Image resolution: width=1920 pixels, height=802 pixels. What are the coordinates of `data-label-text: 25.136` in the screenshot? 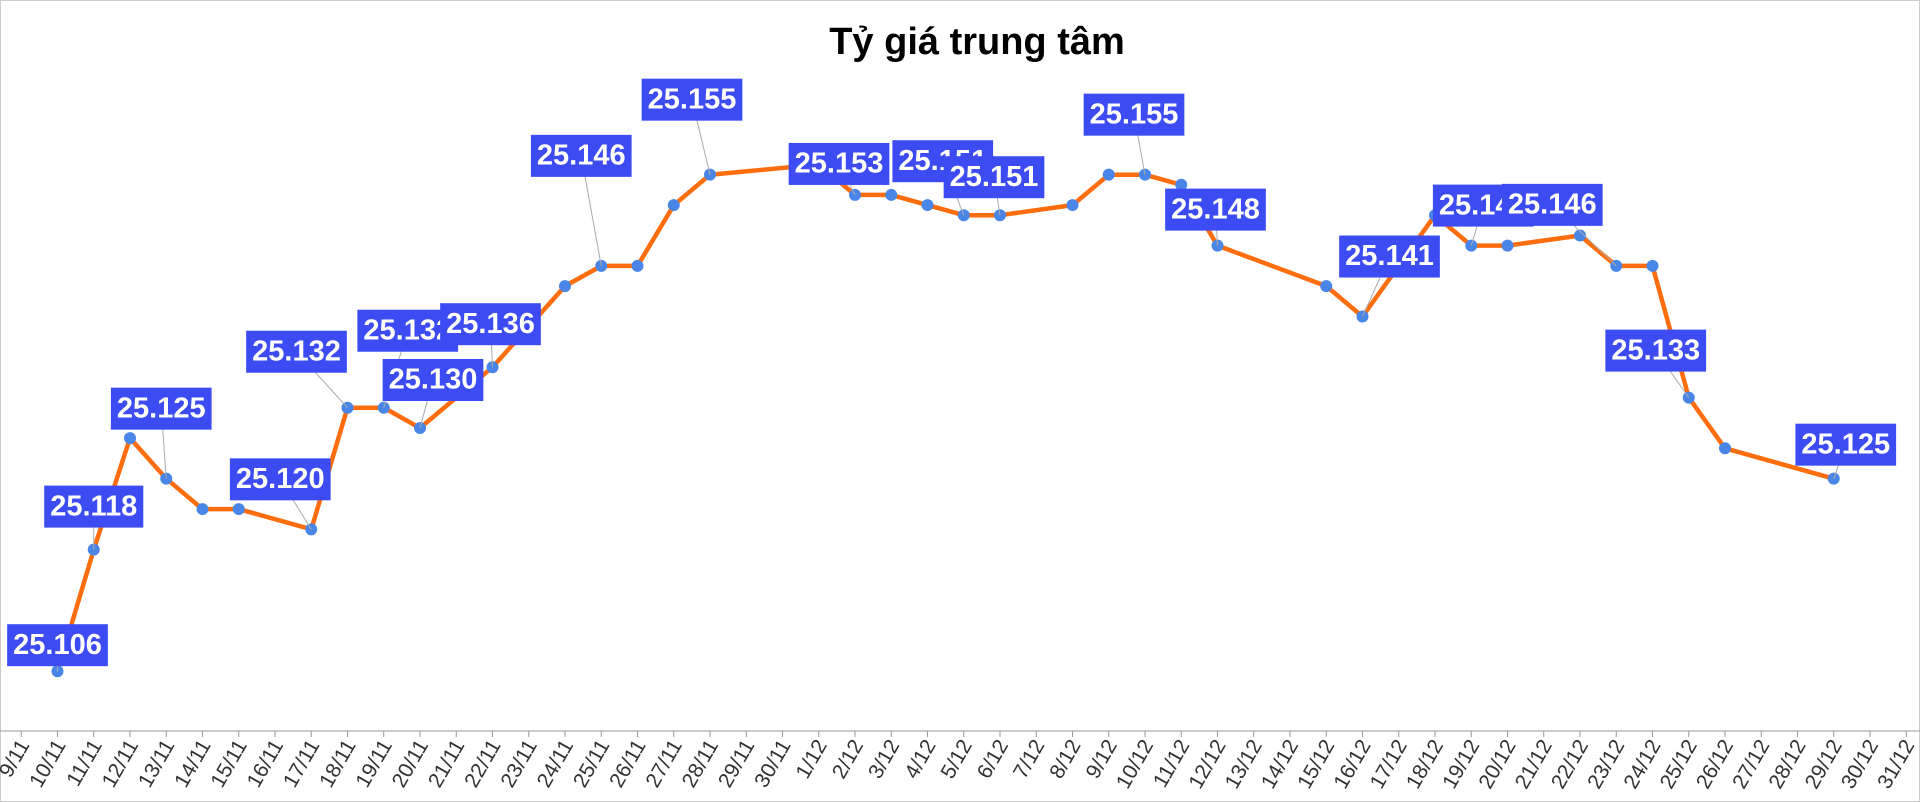 It's located at (490, 324).